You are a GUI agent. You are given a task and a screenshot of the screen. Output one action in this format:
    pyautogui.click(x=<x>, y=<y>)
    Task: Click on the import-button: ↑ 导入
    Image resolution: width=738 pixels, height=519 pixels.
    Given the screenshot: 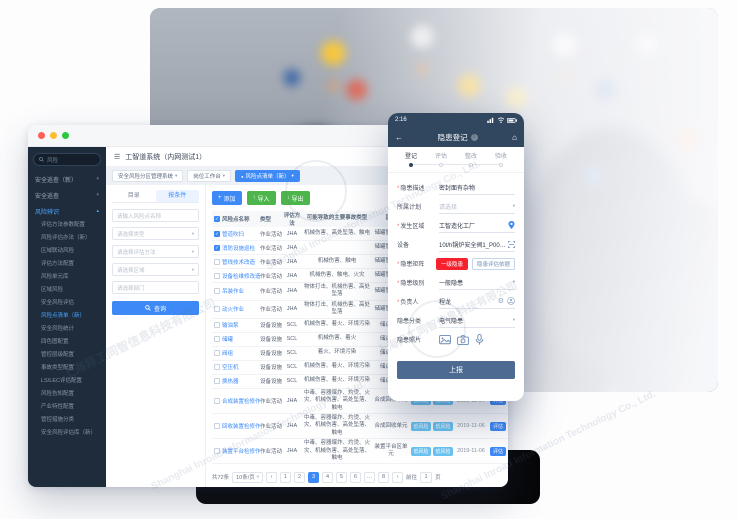 What is the action you would take?
    pyautogui.click(x=261, y=198)
    